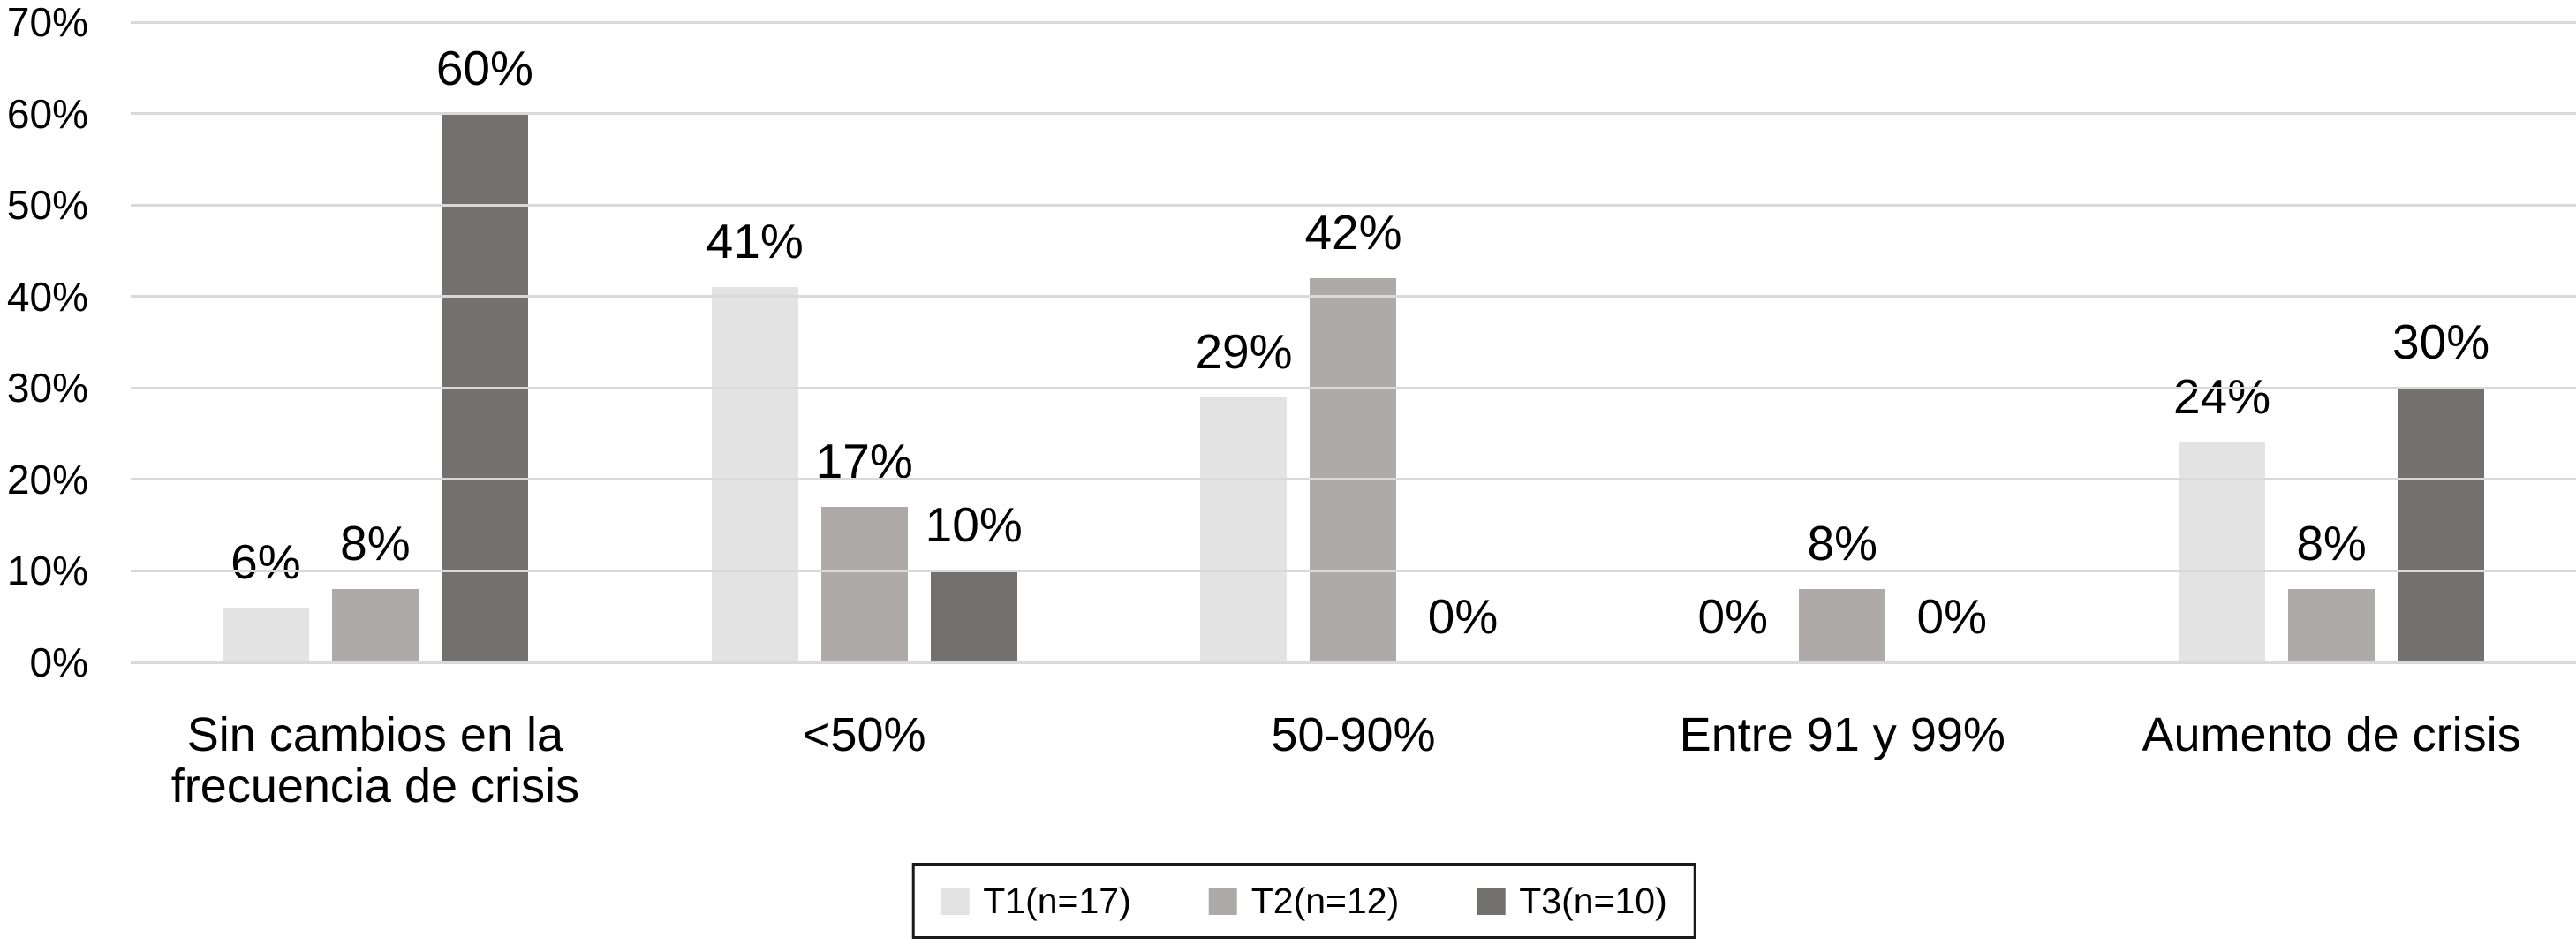 This screenshot has height=945, width=2576. I want to click on bar-slot: 42%, so click(1353, 342).